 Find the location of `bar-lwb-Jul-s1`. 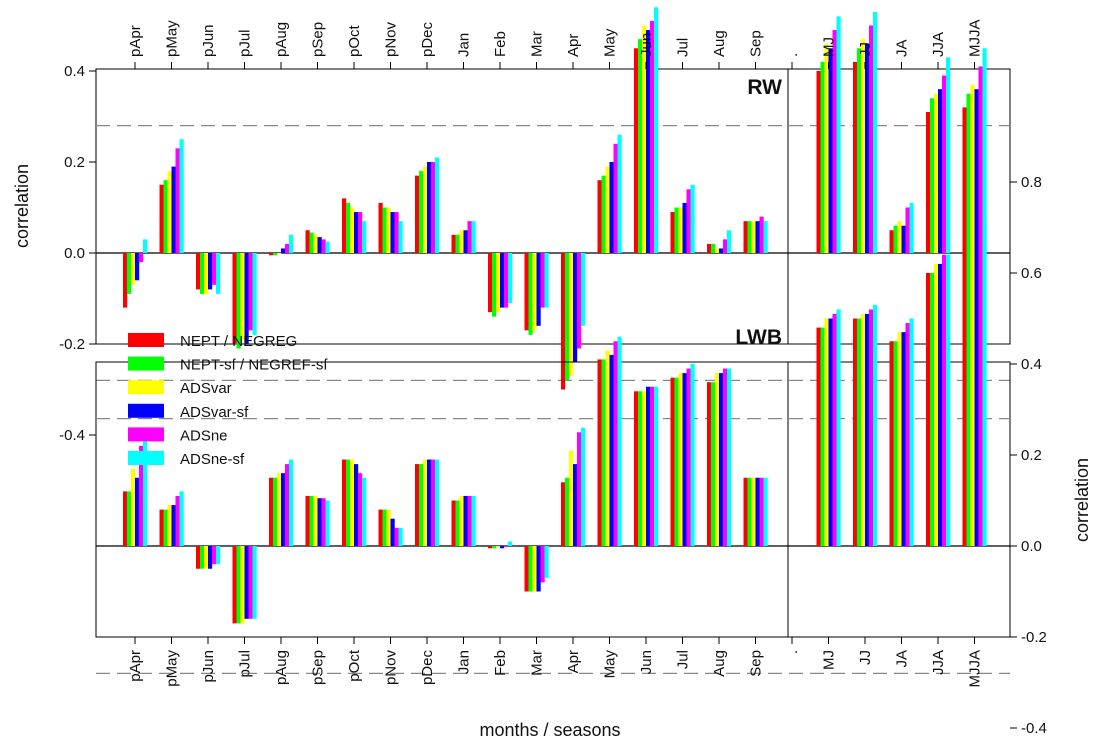

bar-lwb-Jul-s1 is located at coordinates (676, 461).